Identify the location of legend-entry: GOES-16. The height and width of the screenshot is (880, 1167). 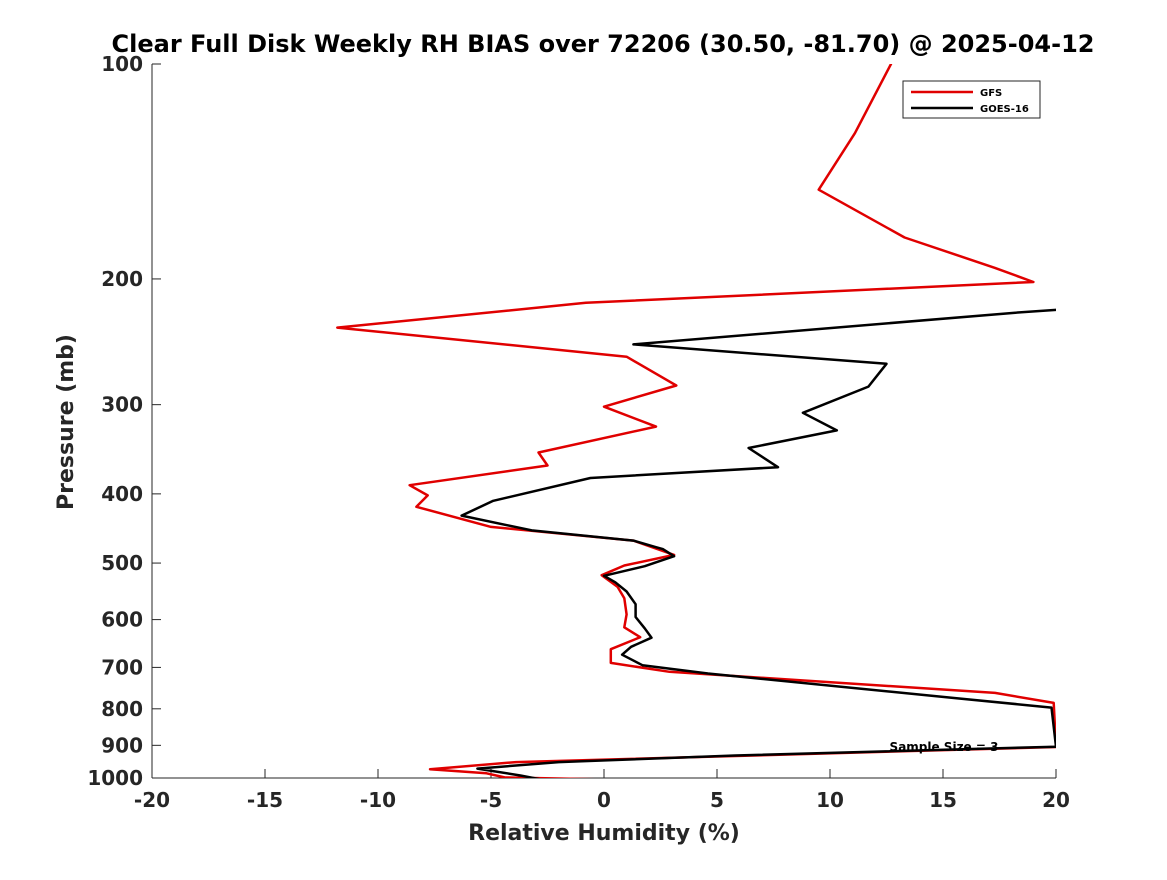
(1004, 109).